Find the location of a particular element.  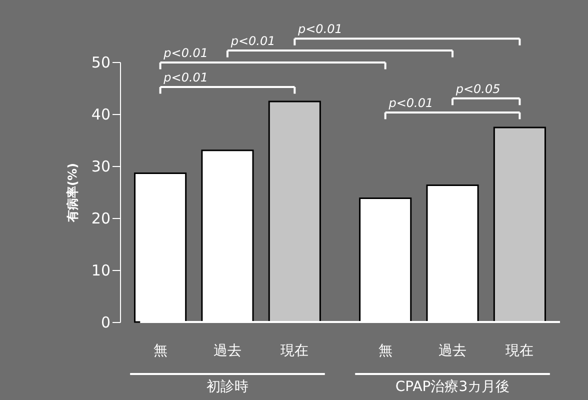

y-axis-title: 有病率(%) is located at coordinates (72, 193).